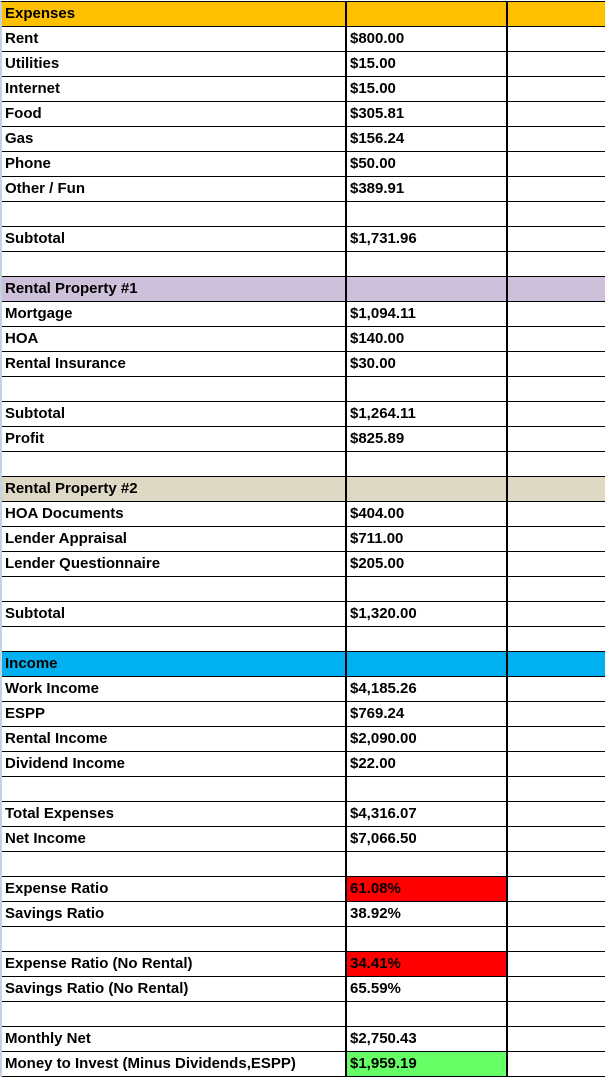  Describe the element at coordinates (174, 964) in the screenshot. I see `cell-label: Expense Ratio (No Rental)` at that location.